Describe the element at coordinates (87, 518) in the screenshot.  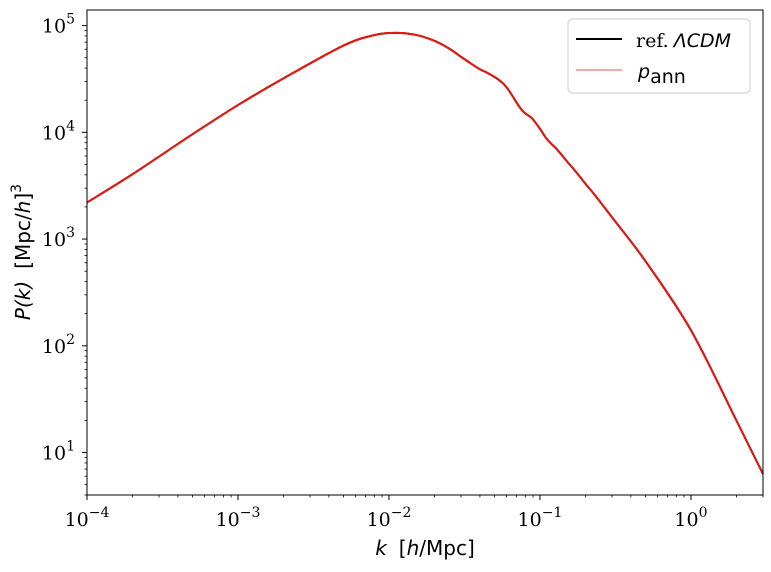
I see `x-tick-label: 10⁻⁴` at that location.